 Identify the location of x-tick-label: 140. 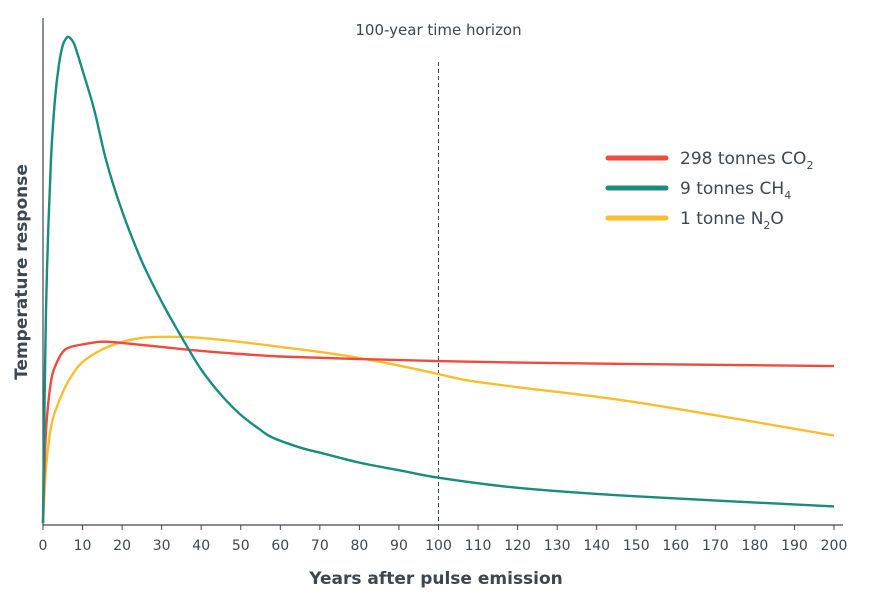
(596, 546).